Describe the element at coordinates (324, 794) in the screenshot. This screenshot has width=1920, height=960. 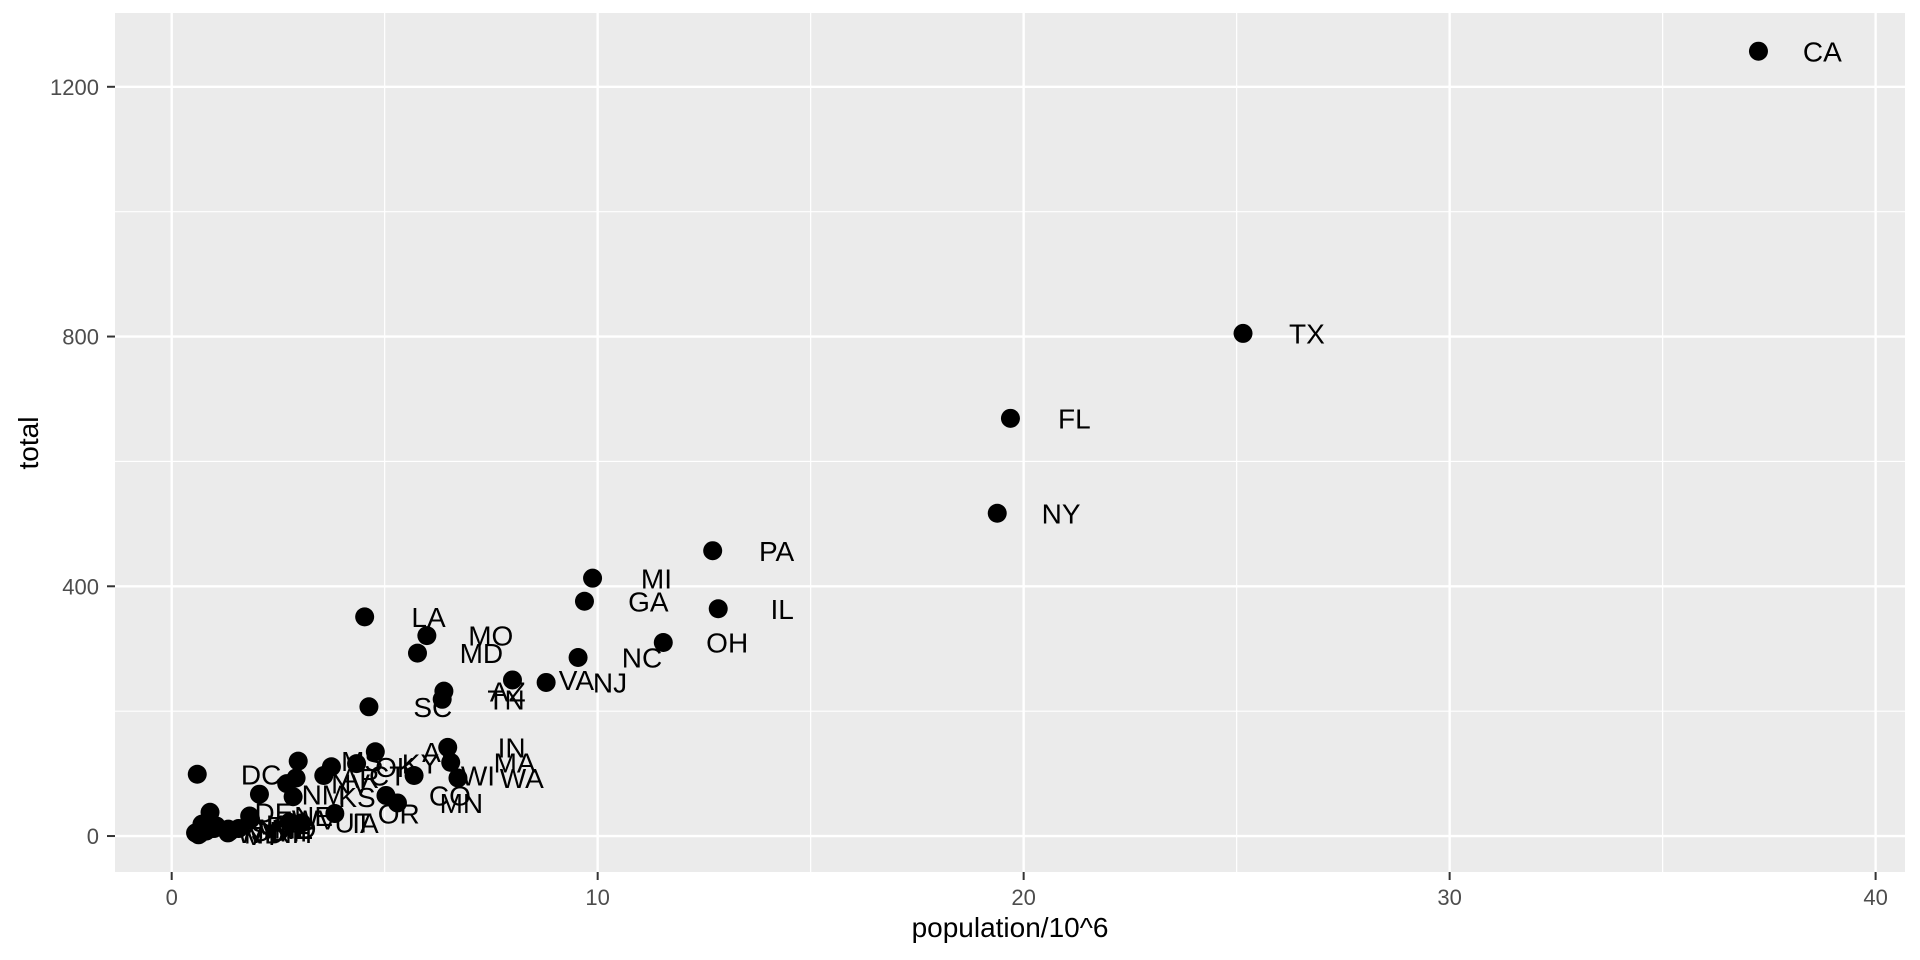
I see `point-label-NM: NM` at that location.